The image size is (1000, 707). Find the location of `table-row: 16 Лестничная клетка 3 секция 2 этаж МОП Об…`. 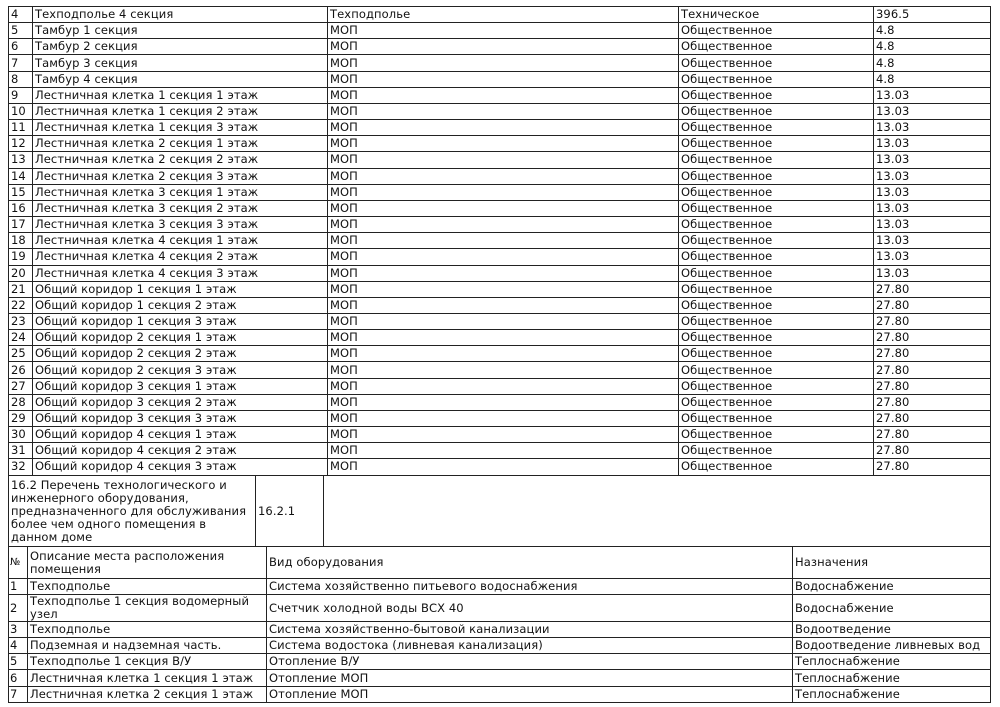

table-row: 16 Лестничная клетка 3 секция 2 этаж МОП Об… is located at coordinates (499, 208).